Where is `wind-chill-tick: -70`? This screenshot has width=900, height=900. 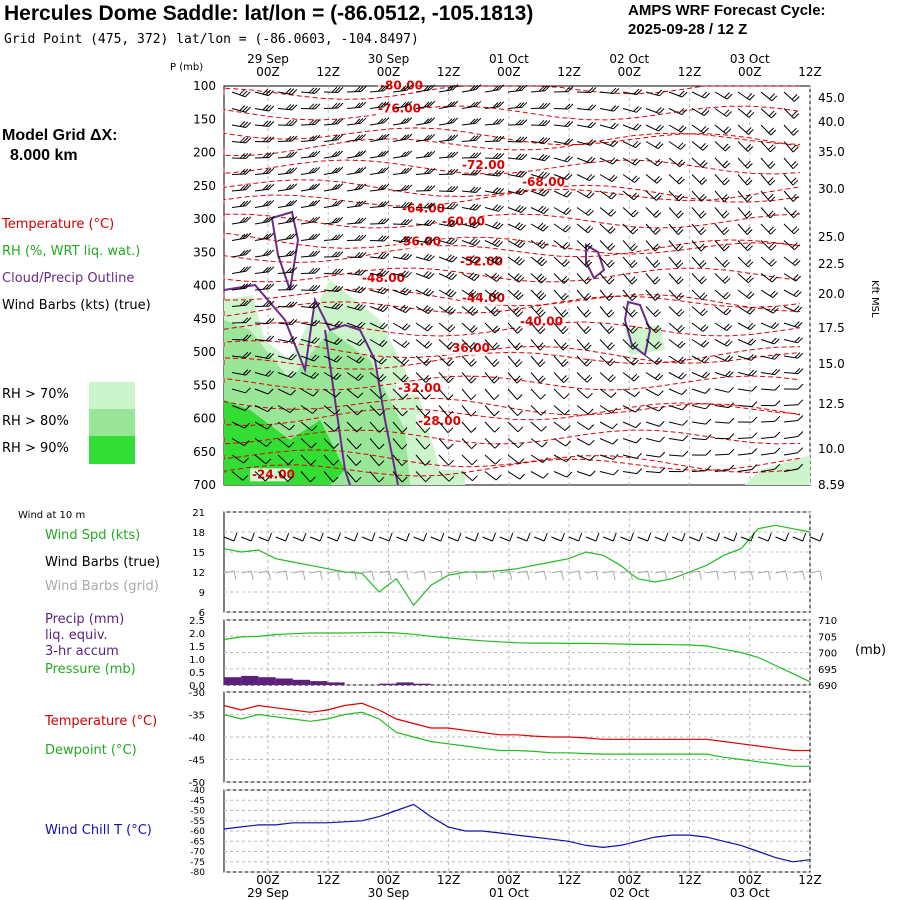 wind-chill-tick: -70 is located at coordinates (197, 853).